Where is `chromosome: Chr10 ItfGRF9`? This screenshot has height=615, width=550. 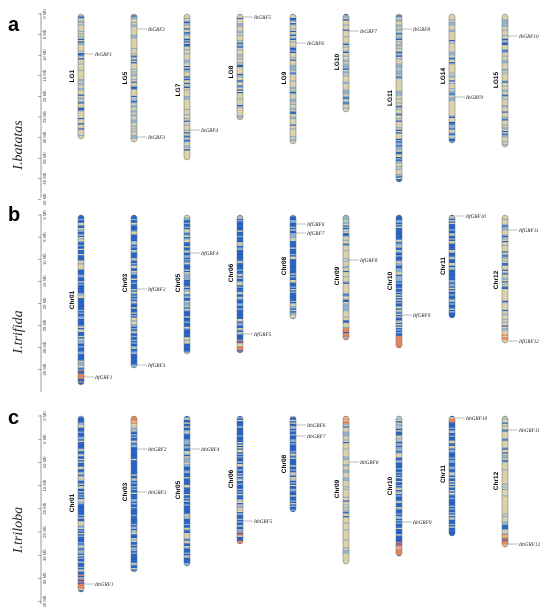 chromosome: Chr10 ItfGRF9 is located at coordinates (409, 281).